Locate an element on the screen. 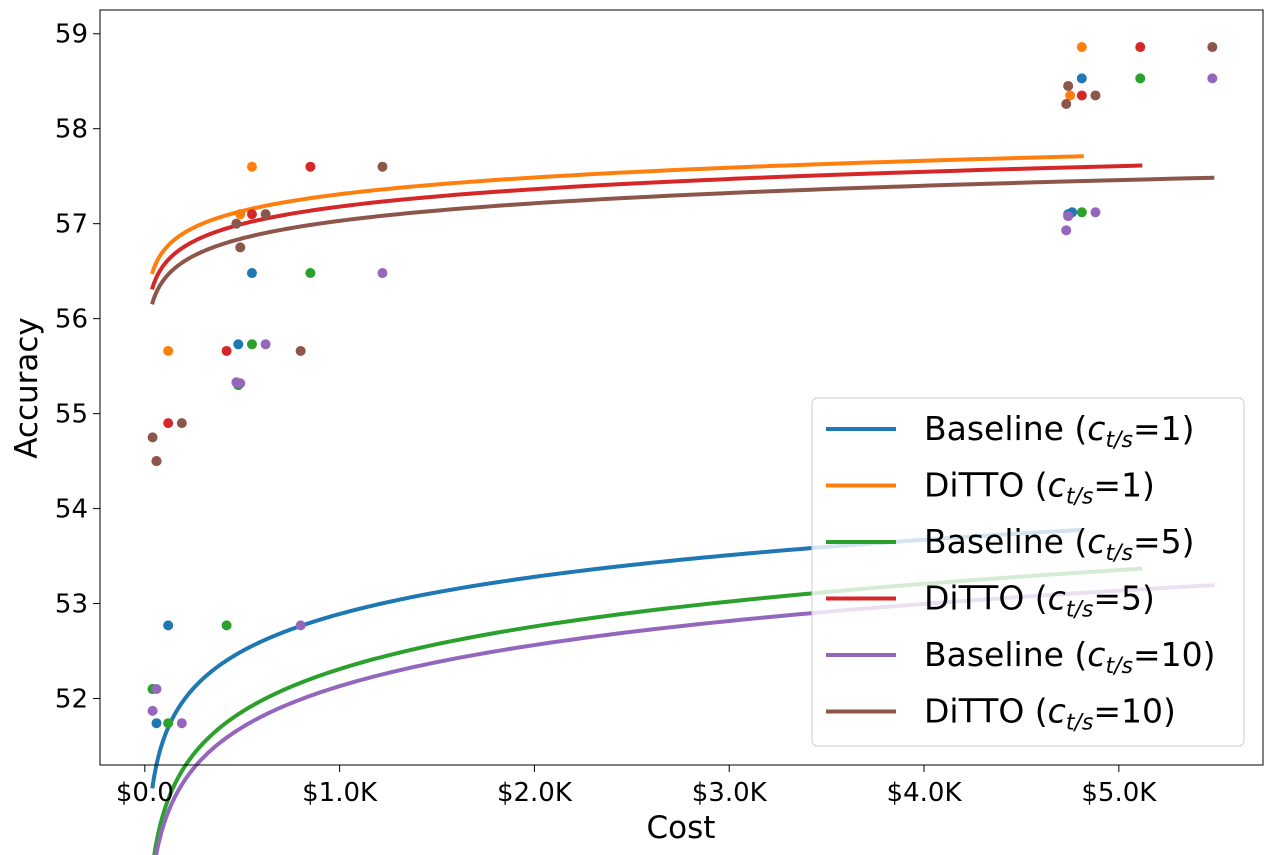 This screenshot has height=855, width=1272. legend-label-3: DiTTO (ct/s=5) is located at coordinates (1039, 601).